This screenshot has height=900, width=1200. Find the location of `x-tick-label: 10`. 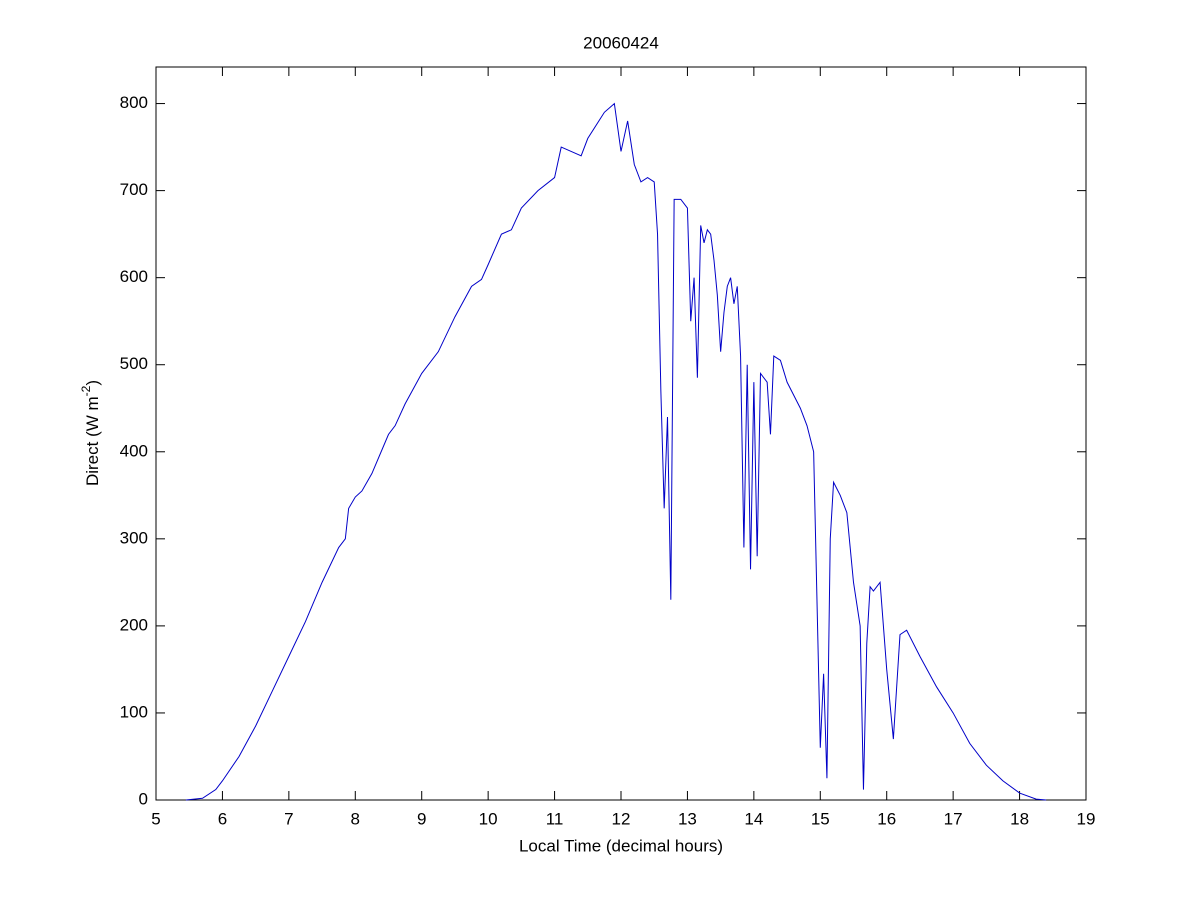

x-tick-label: 10 is located at coordinates (488, 818).